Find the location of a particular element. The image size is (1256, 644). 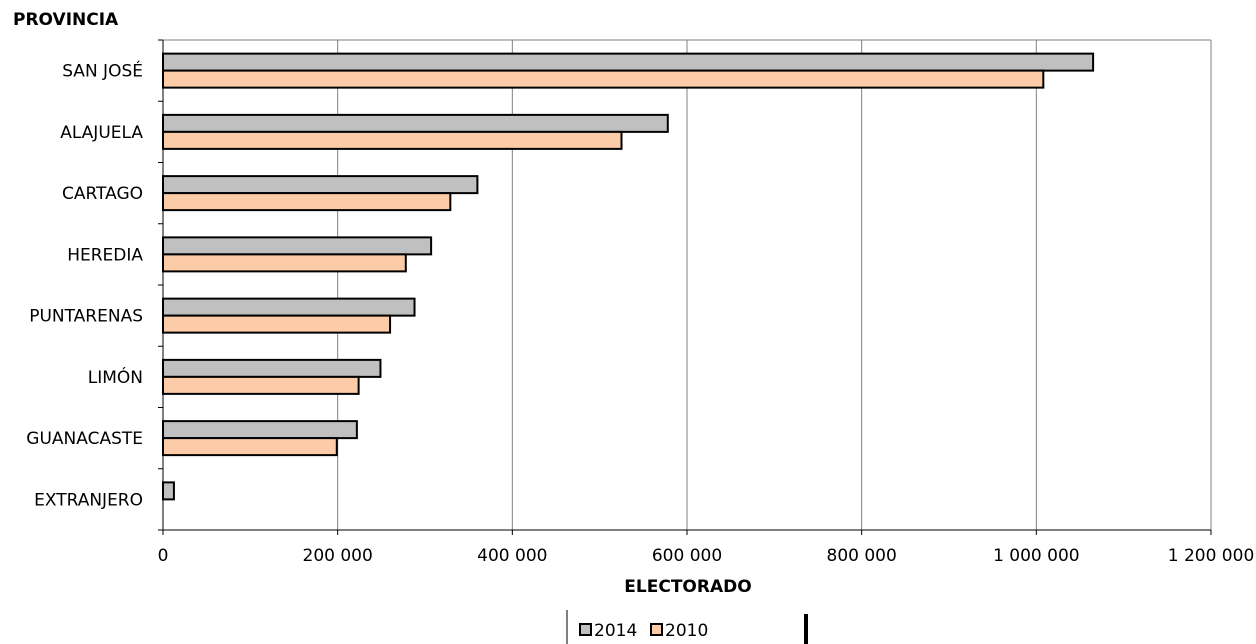

category-label: PUNTARENAS is located at coordinates (86, 317).